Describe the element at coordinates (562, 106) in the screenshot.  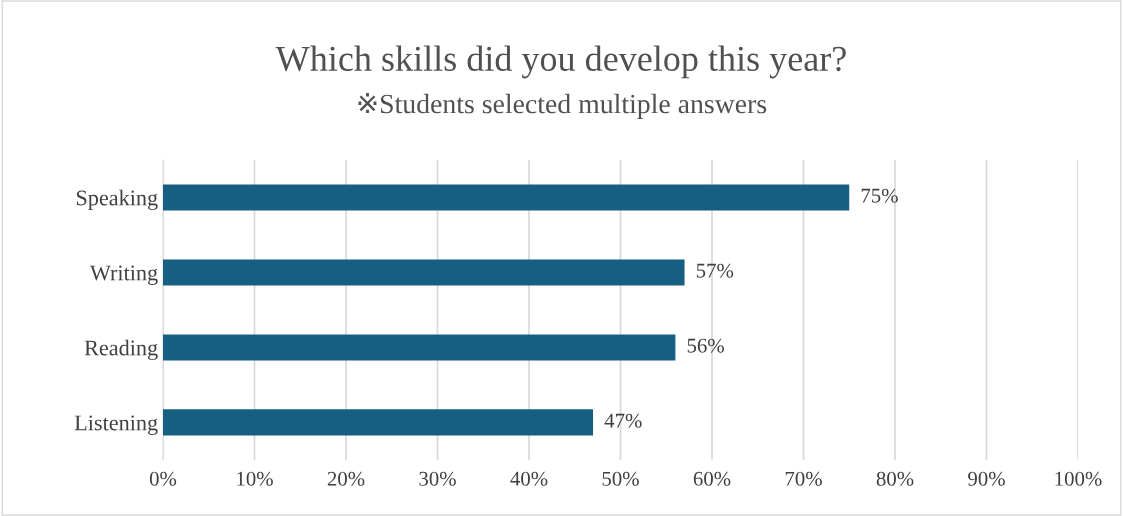
I see `chart-subtitle: ※Students selected multiple answers` at that location.